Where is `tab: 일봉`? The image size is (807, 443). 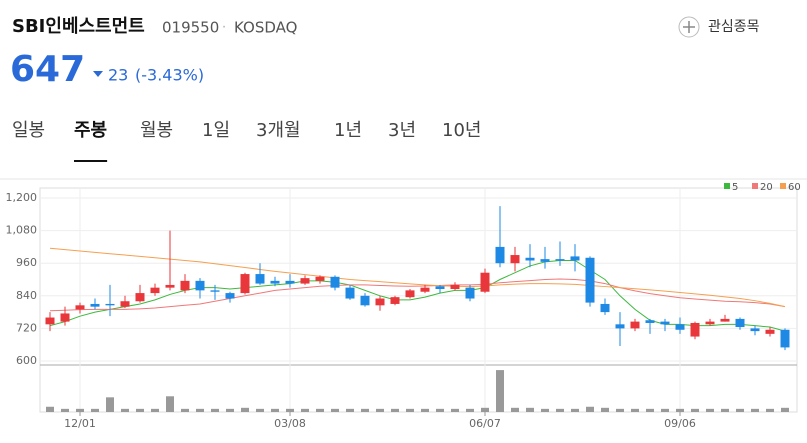 tab: 일봉 is located at coordinates (28, 130).